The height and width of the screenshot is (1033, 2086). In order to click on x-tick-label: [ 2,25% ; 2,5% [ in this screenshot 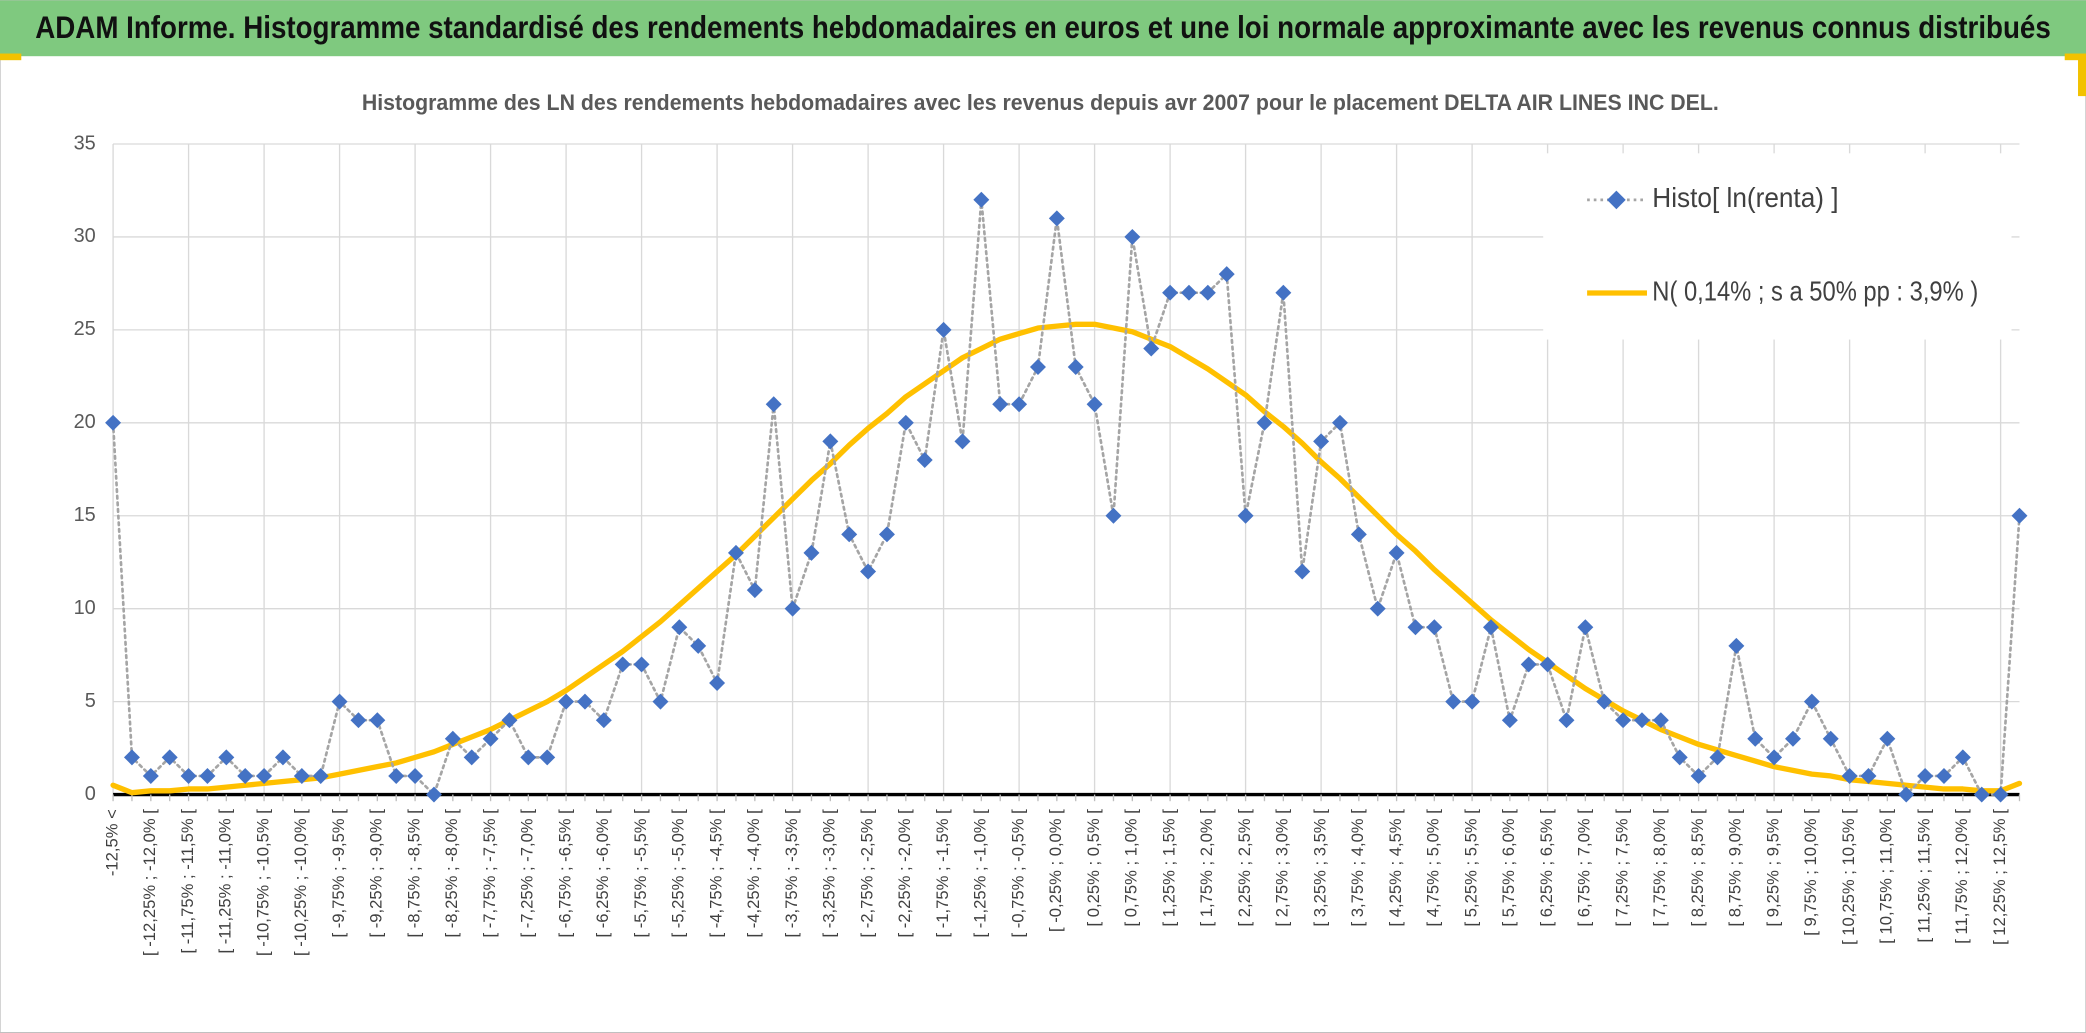, I will do `click(1244, 868)`.